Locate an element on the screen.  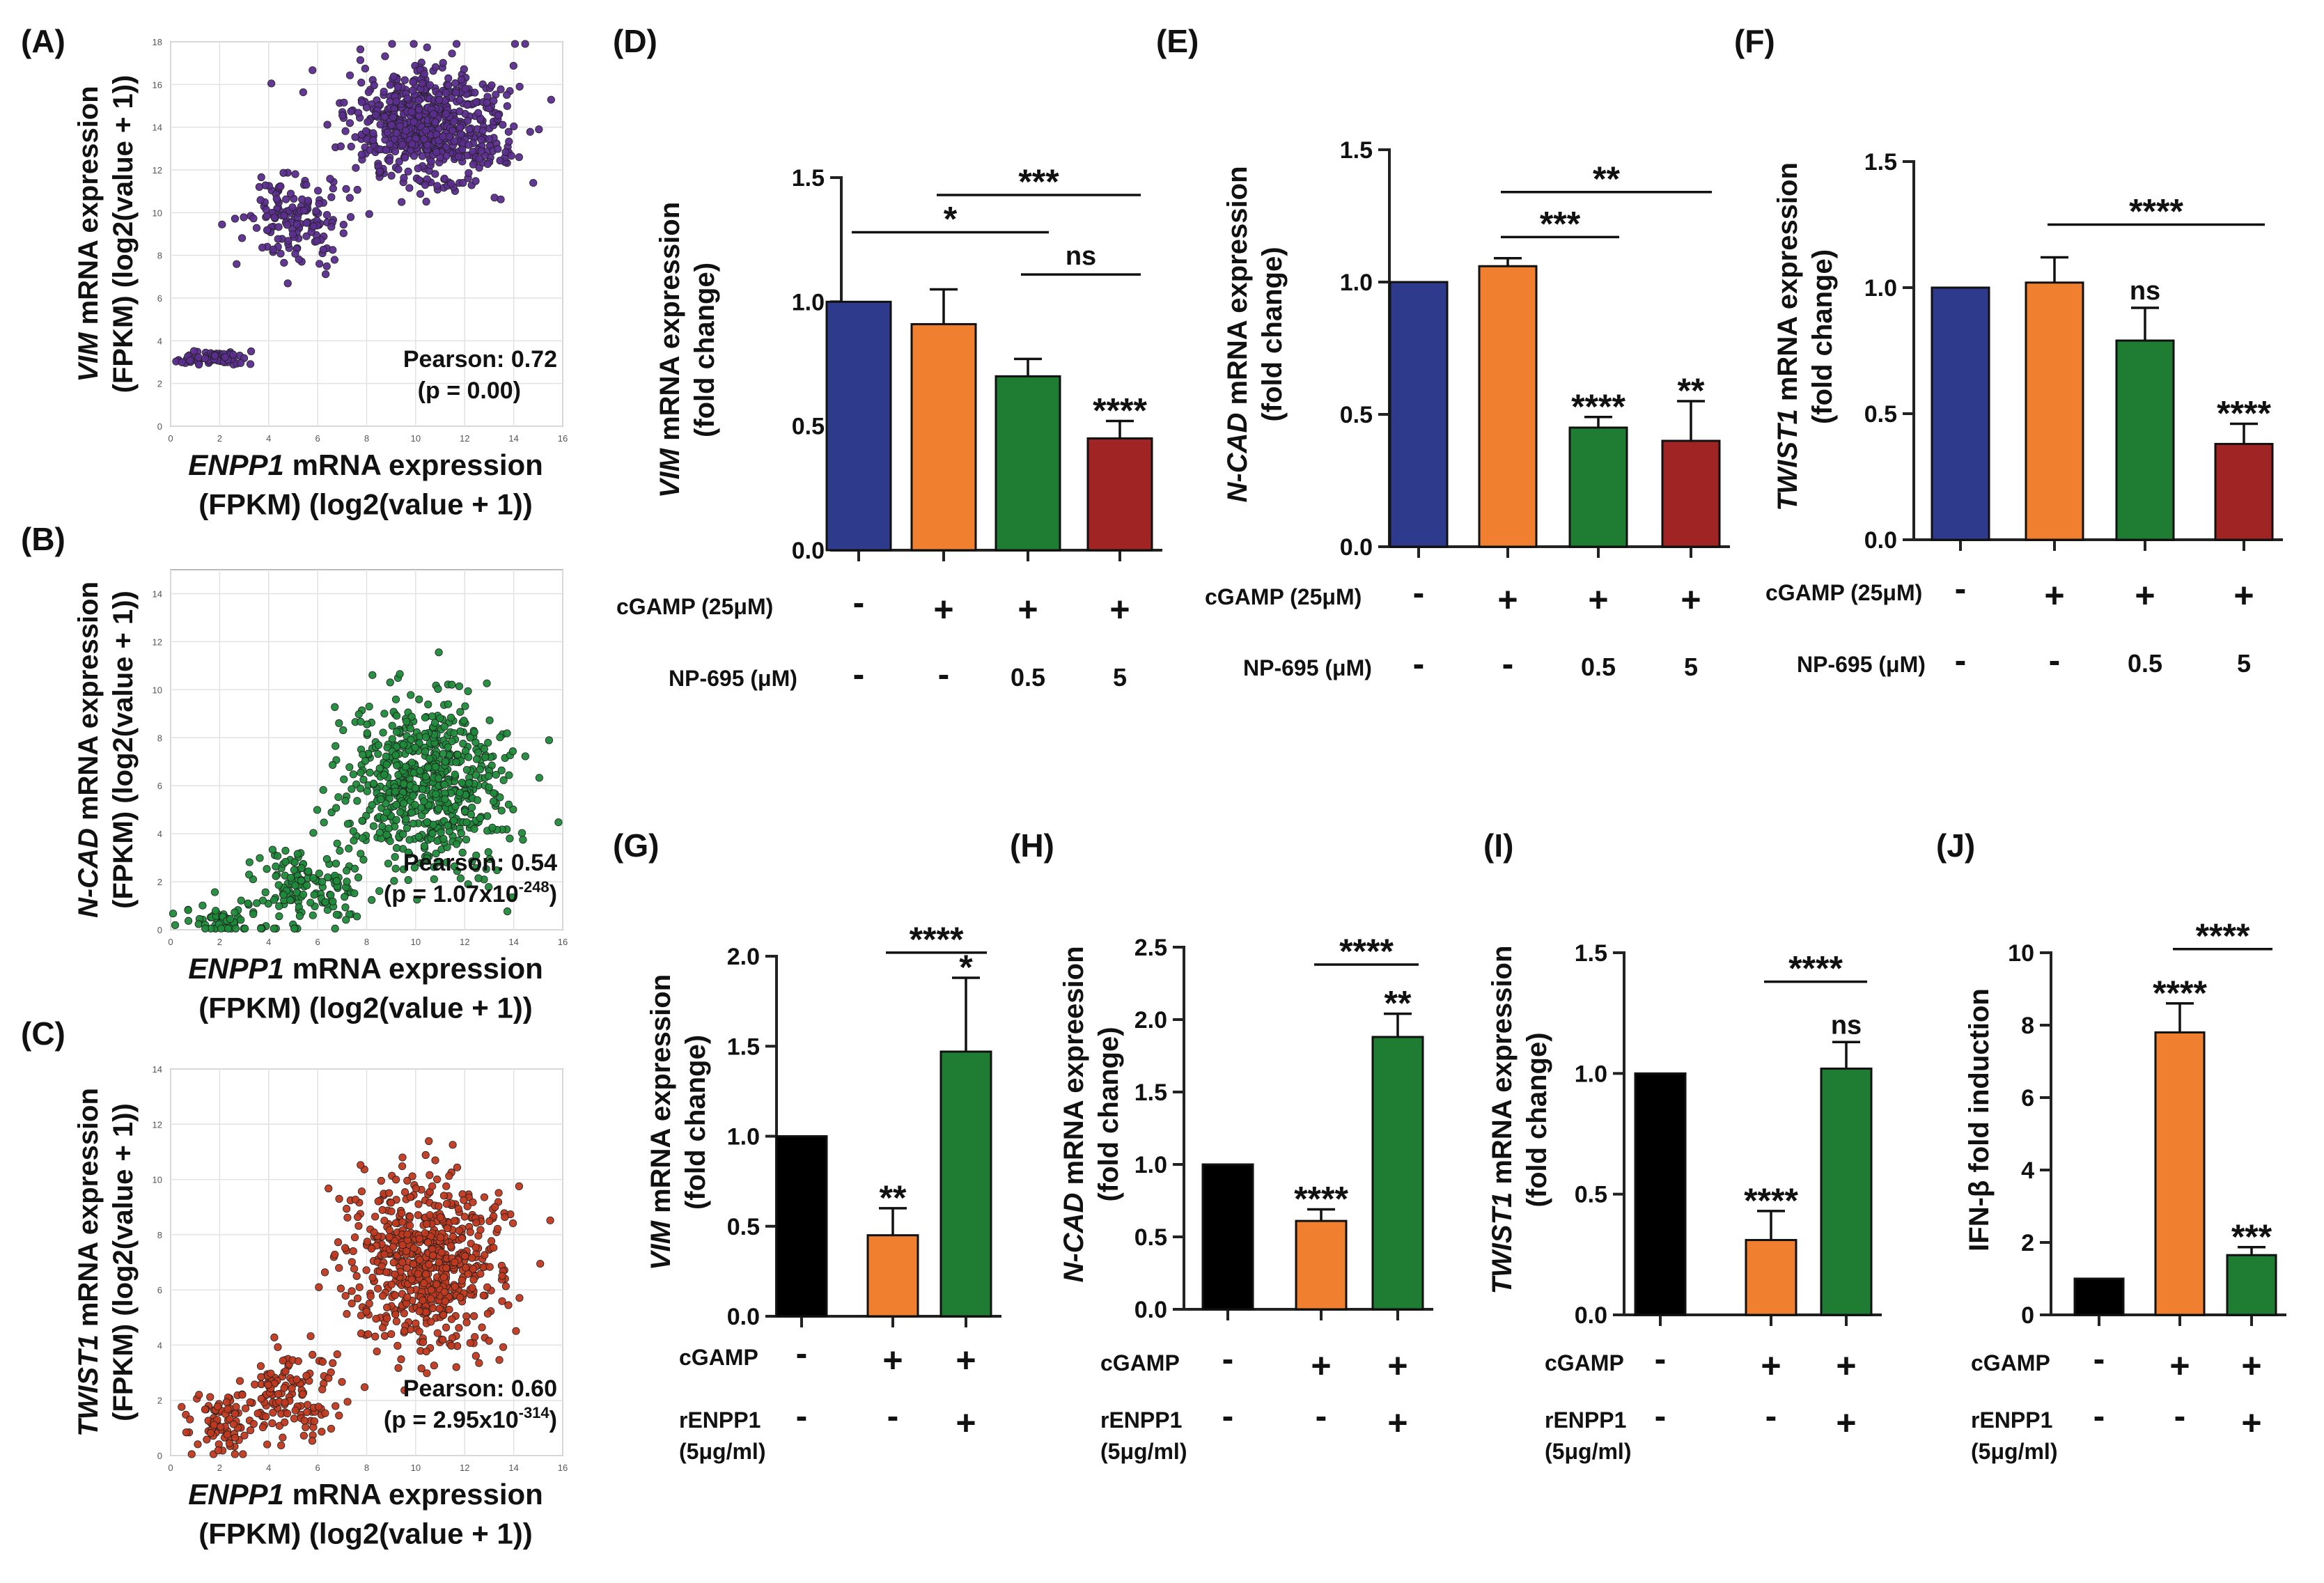
panel-label: (D) is located at coordinates (635, 41).